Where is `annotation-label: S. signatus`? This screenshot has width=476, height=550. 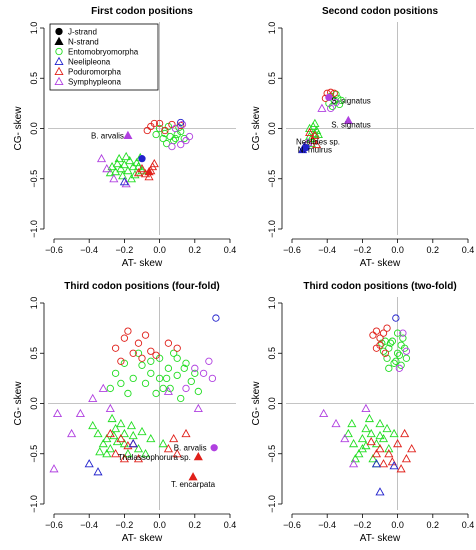
annotation-label: S. signatus is located at coordinates (351, 100).